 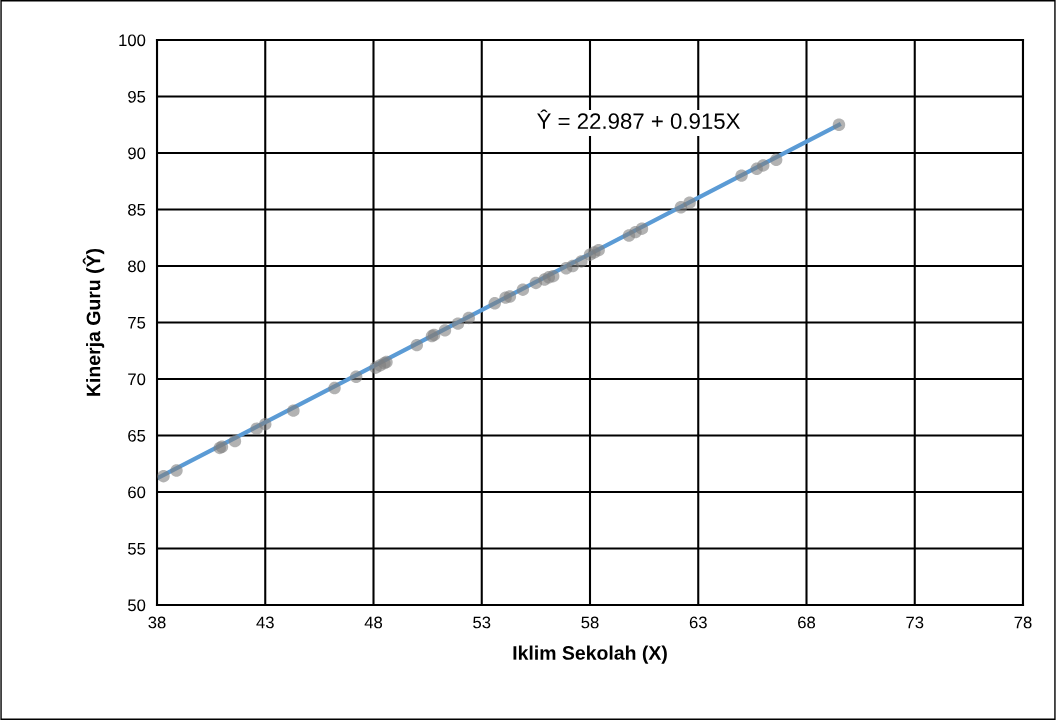 What do you see at coordinates (482, 622) in the screenshot?
I see `x-tick-label: 53` at bounding box center [482, 622].